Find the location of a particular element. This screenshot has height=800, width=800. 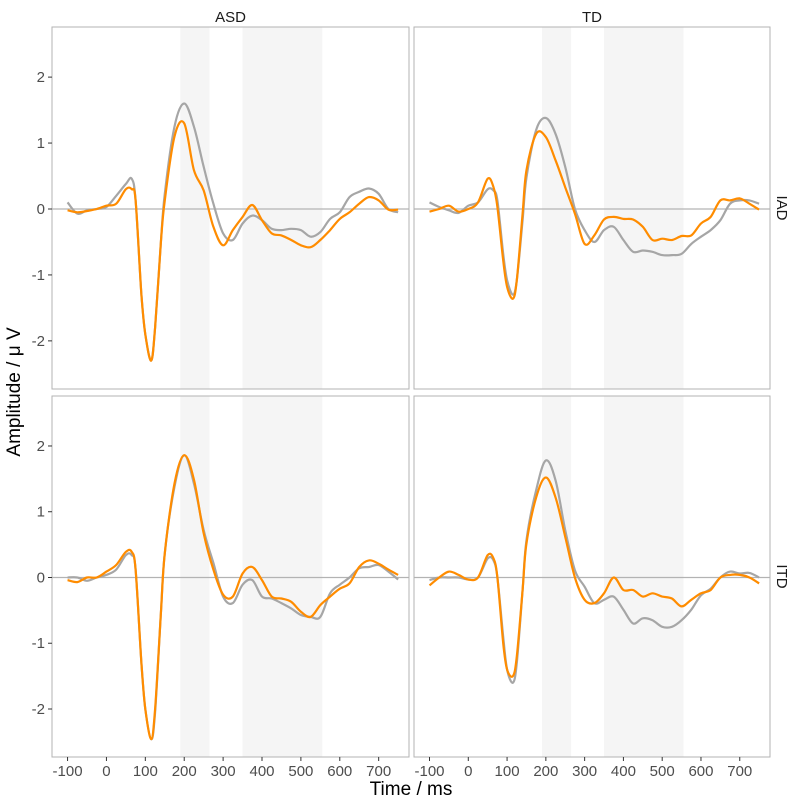

strip-label-asd: ASD is located at coordinates (230, 17).